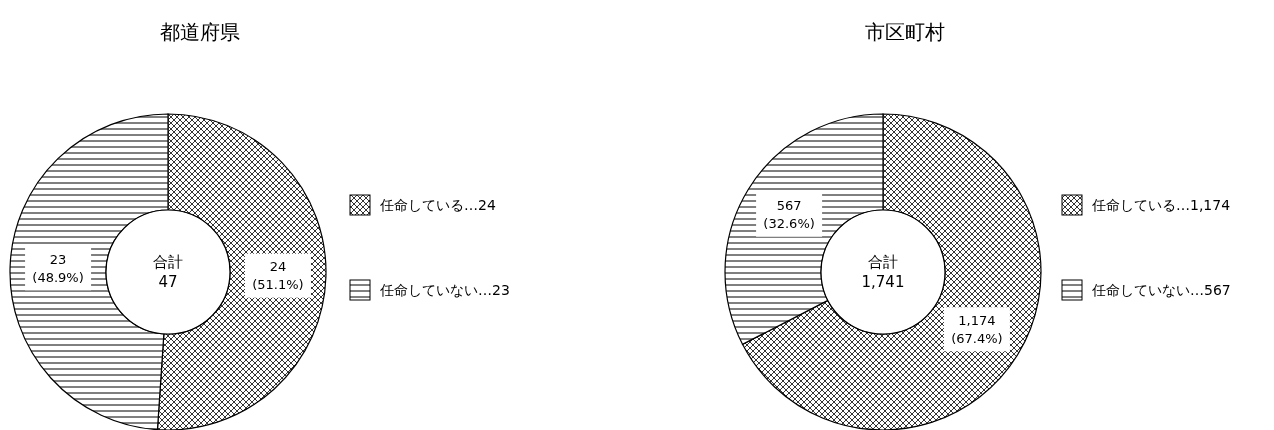 The height and width of the screenshot is (430, 1274). Describe the element at coordinates (168, 272) in the screenshot. I see `text: 合計 47` at that location.